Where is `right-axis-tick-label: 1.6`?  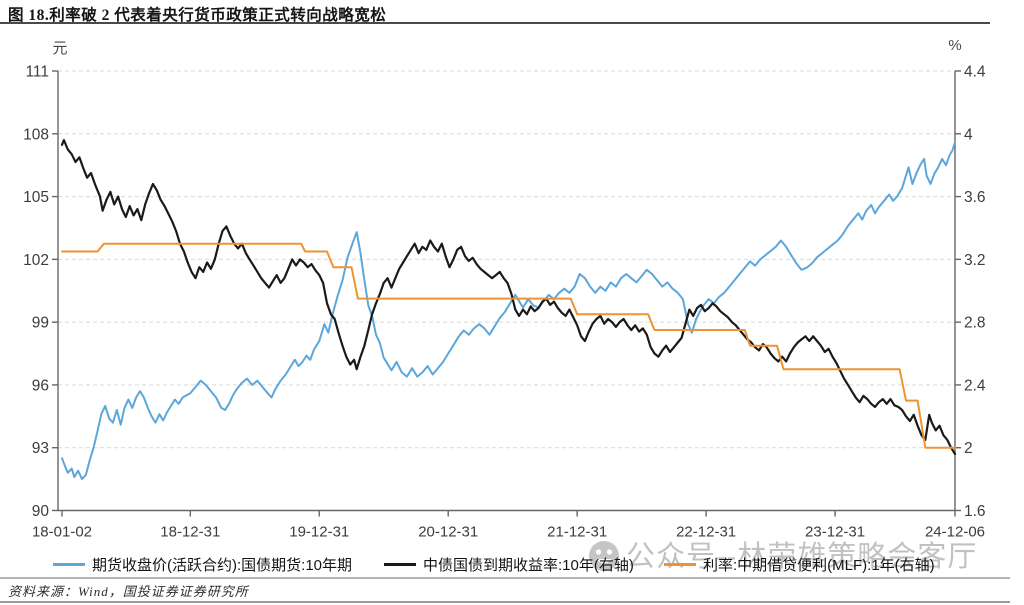 right-axis-tick-label: 1.6 is located at coordinates (975, 511).